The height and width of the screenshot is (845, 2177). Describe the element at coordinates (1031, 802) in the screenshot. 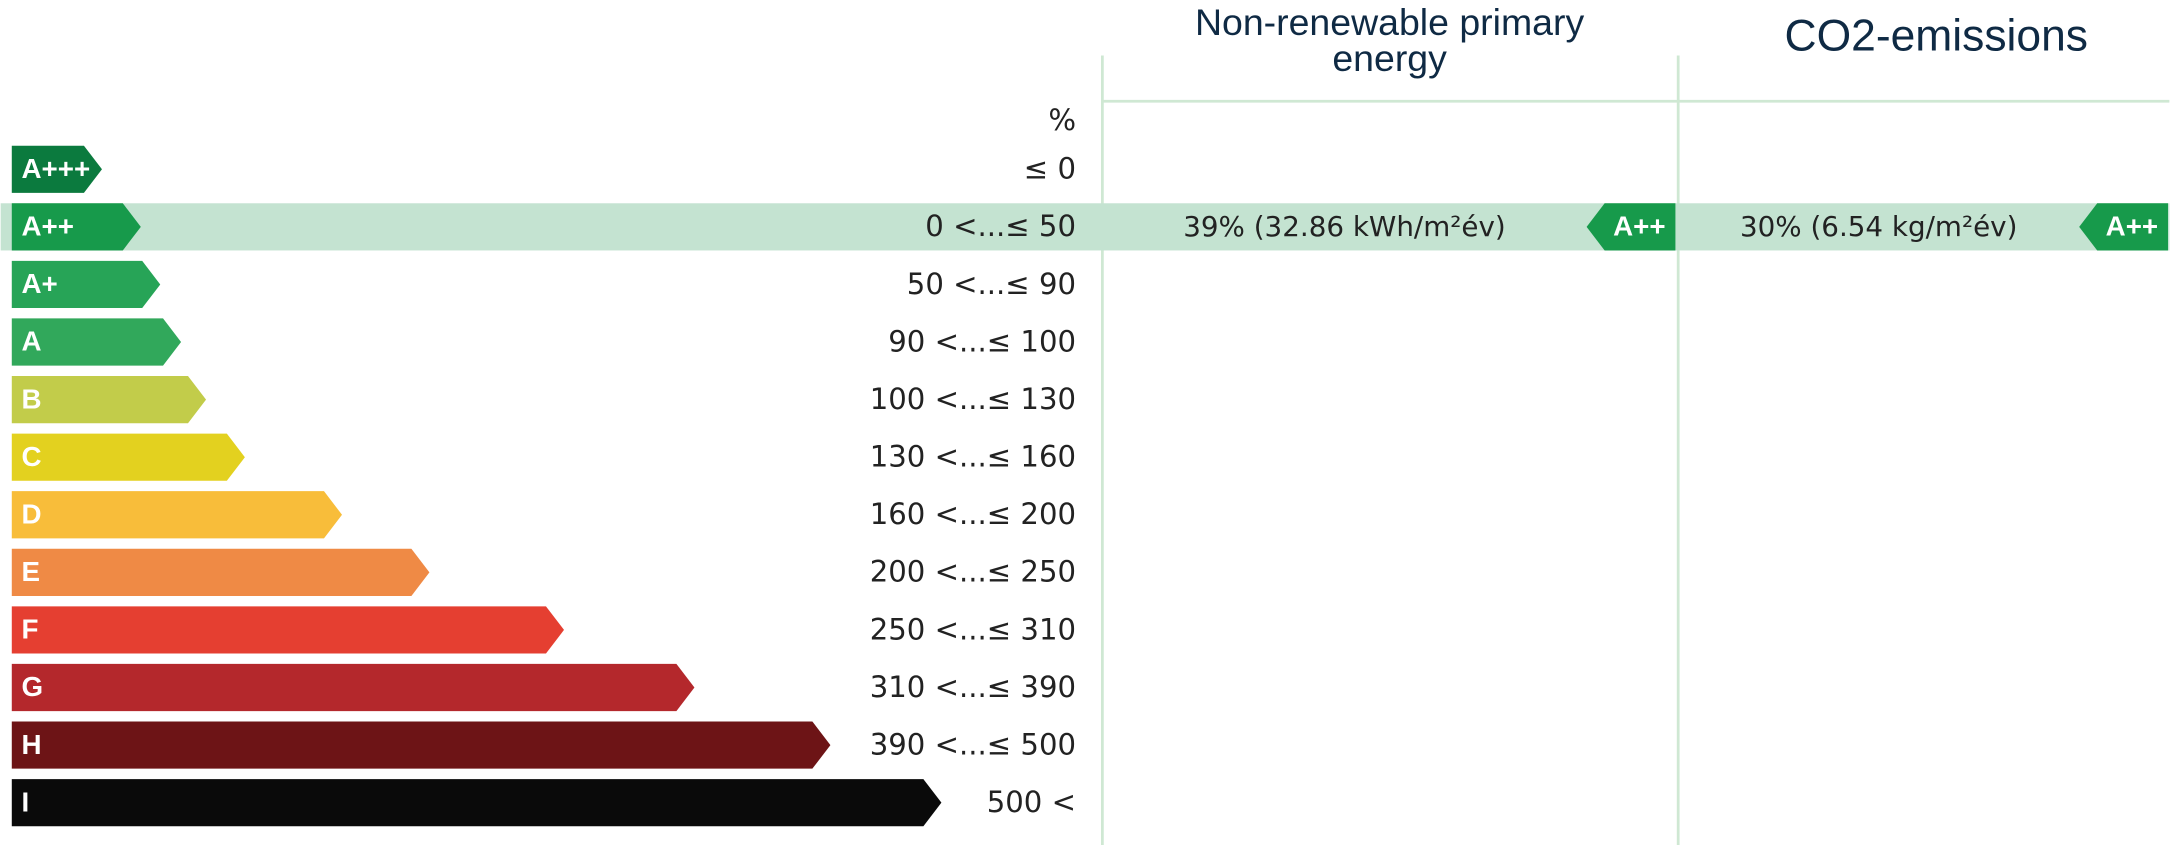

I see `class-range: 500 <` at that location.